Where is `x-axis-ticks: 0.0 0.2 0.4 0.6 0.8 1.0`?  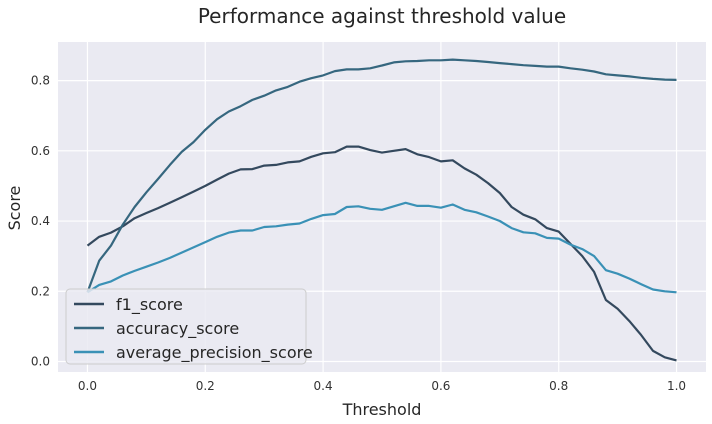 x-axis-ticks: 0.0 0.2 0.4 0.6 0.8 1.0 is located at coordinates (382, 386).